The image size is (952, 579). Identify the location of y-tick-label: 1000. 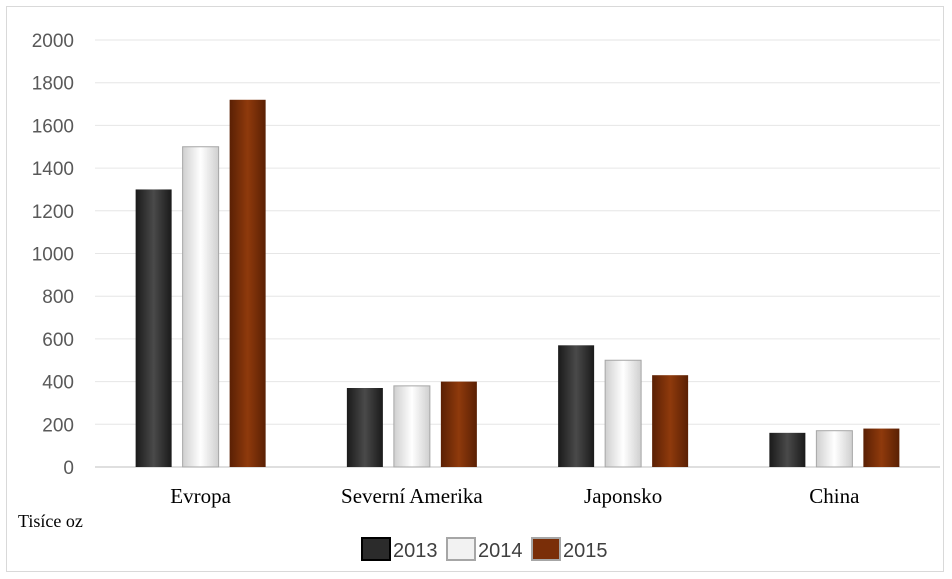
(53, 255).